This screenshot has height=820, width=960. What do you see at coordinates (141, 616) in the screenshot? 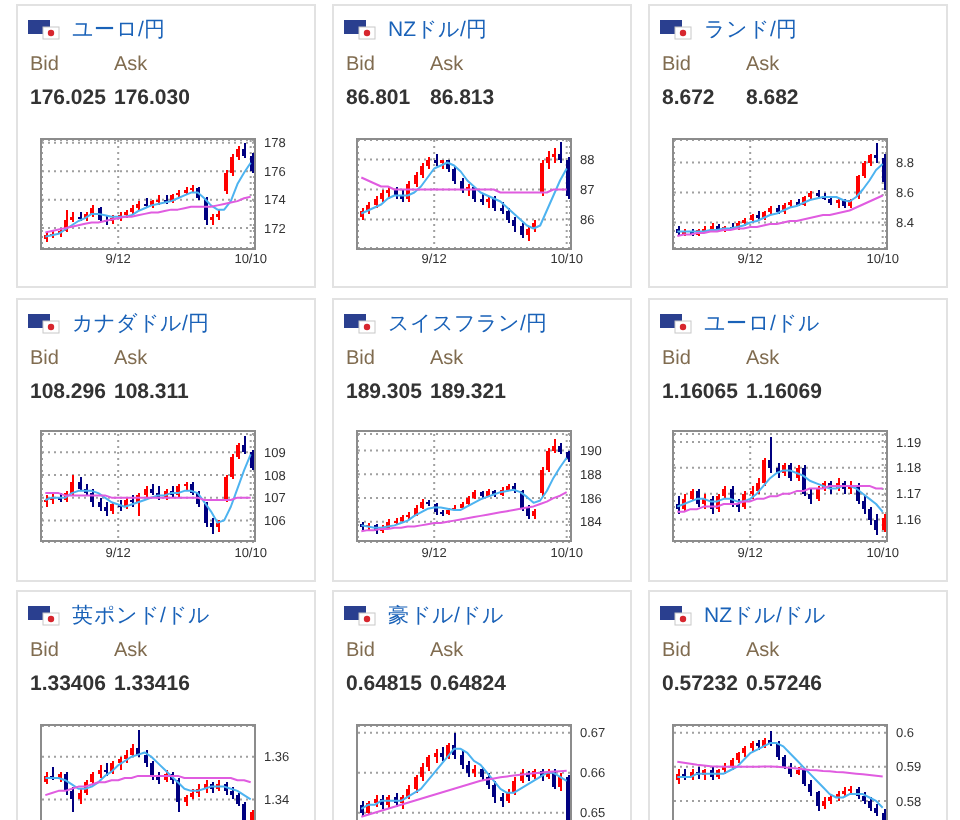
I see `chart-title: 英ポンド/ドル` at bounding box center [141, 616].